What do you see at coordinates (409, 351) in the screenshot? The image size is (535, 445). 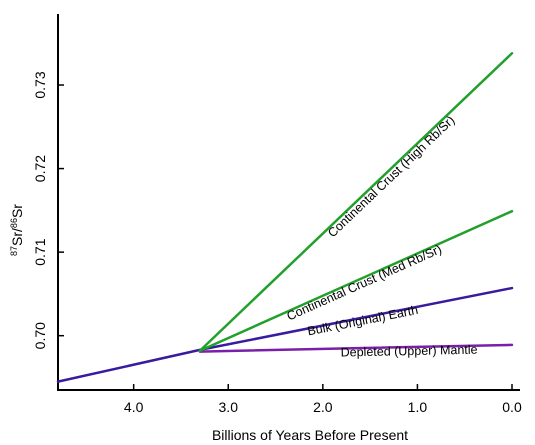 I see `series-label-1: Depleted (Upper) Mantle` at bounding box center [409, 351].